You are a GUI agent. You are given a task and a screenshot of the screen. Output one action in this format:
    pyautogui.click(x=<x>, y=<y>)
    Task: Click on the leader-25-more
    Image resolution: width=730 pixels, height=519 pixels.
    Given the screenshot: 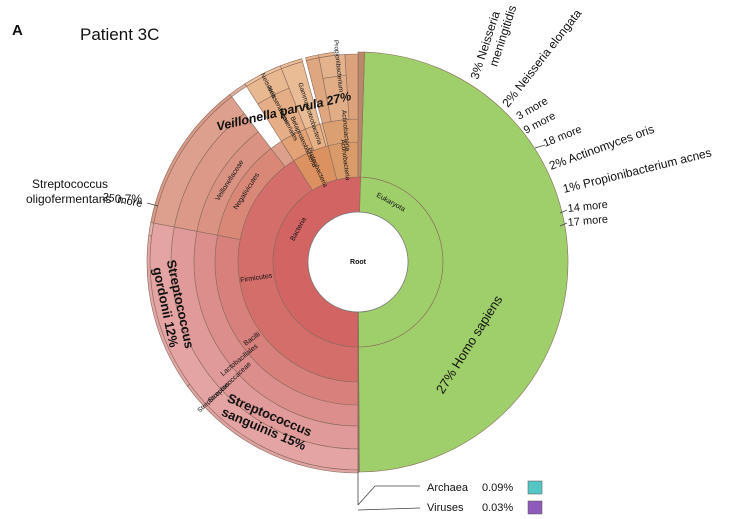 What is the action you would take?
    pyautogui.click(x=152, y=204)
    